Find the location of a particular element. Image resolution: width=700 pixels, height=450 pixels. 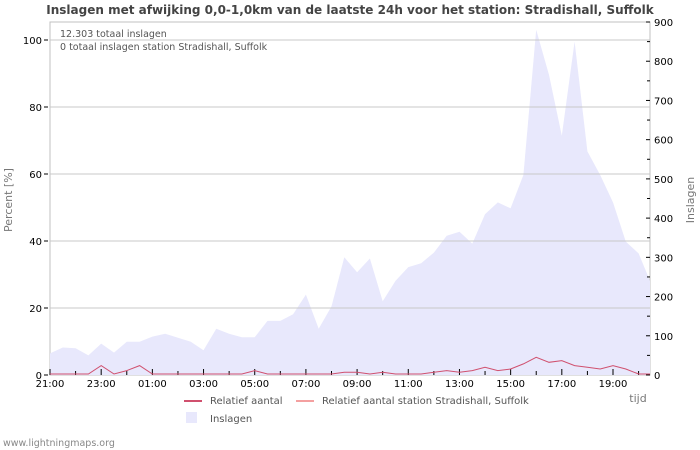

right-tick-label: 800 is located at coordinates (663, 62).